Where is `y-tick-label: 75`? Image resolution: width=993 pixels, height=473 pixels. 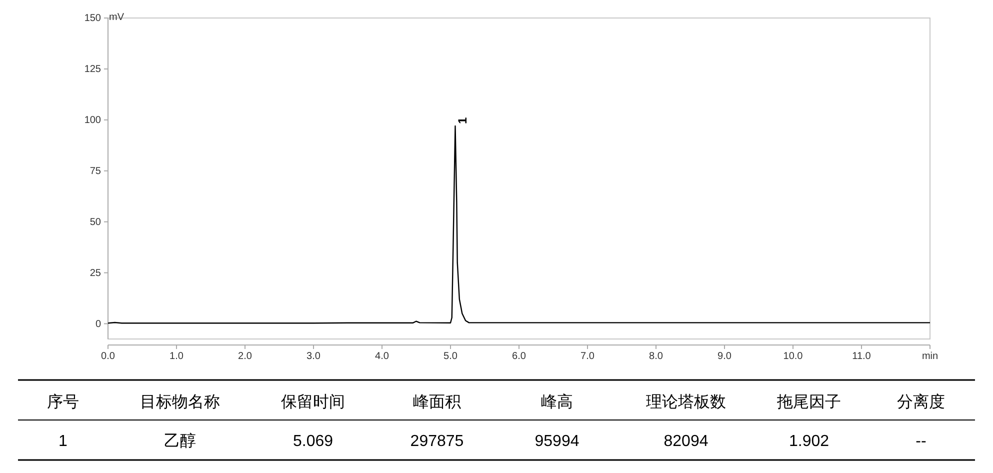
y-tick-label: 75 is located at coordinates (96, 172).